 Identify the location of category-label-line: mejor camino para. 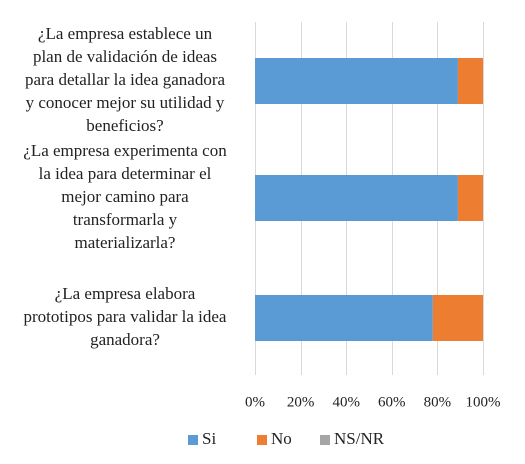
(125, 196).